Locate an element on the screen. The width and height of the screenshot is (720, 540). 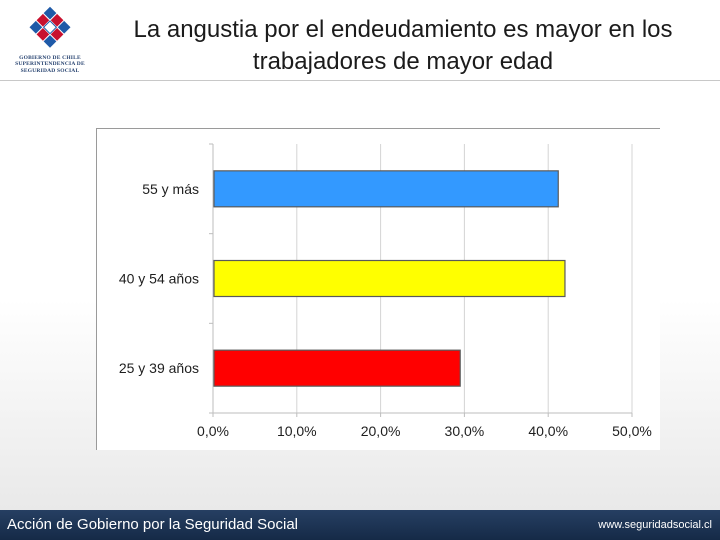
category-label: 40 y 54 años is located at coordinates (159, 279).